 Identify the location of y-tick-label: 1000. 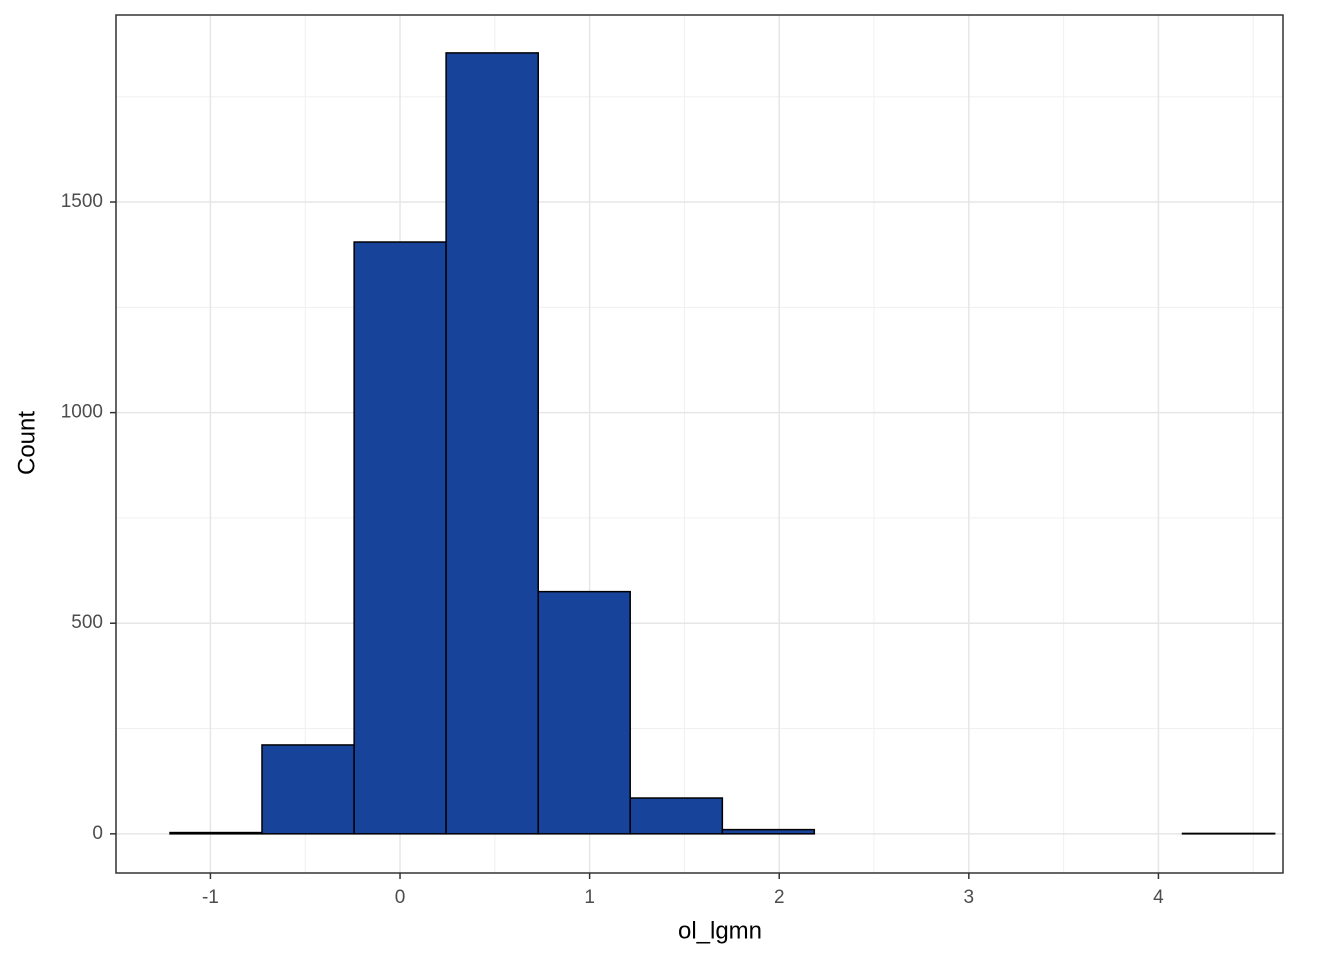
(82, 412).